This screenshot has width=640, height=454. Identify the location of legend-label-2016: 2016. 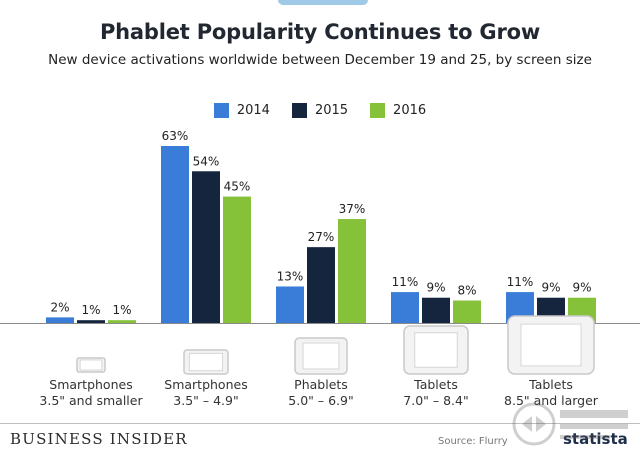
(410, 110).